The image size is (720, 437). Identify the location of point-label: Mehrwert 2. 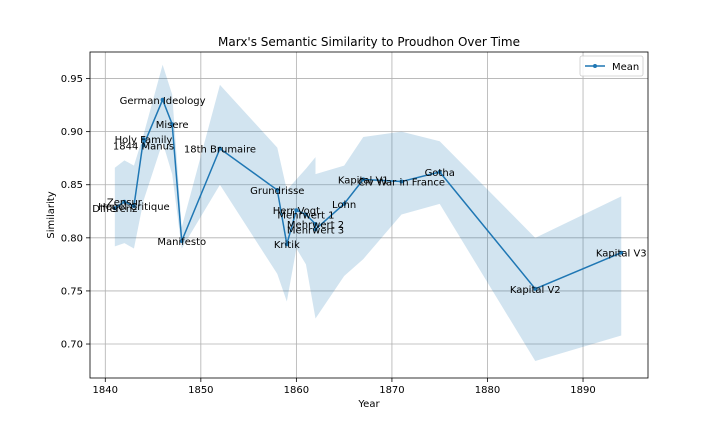
(315, 225).